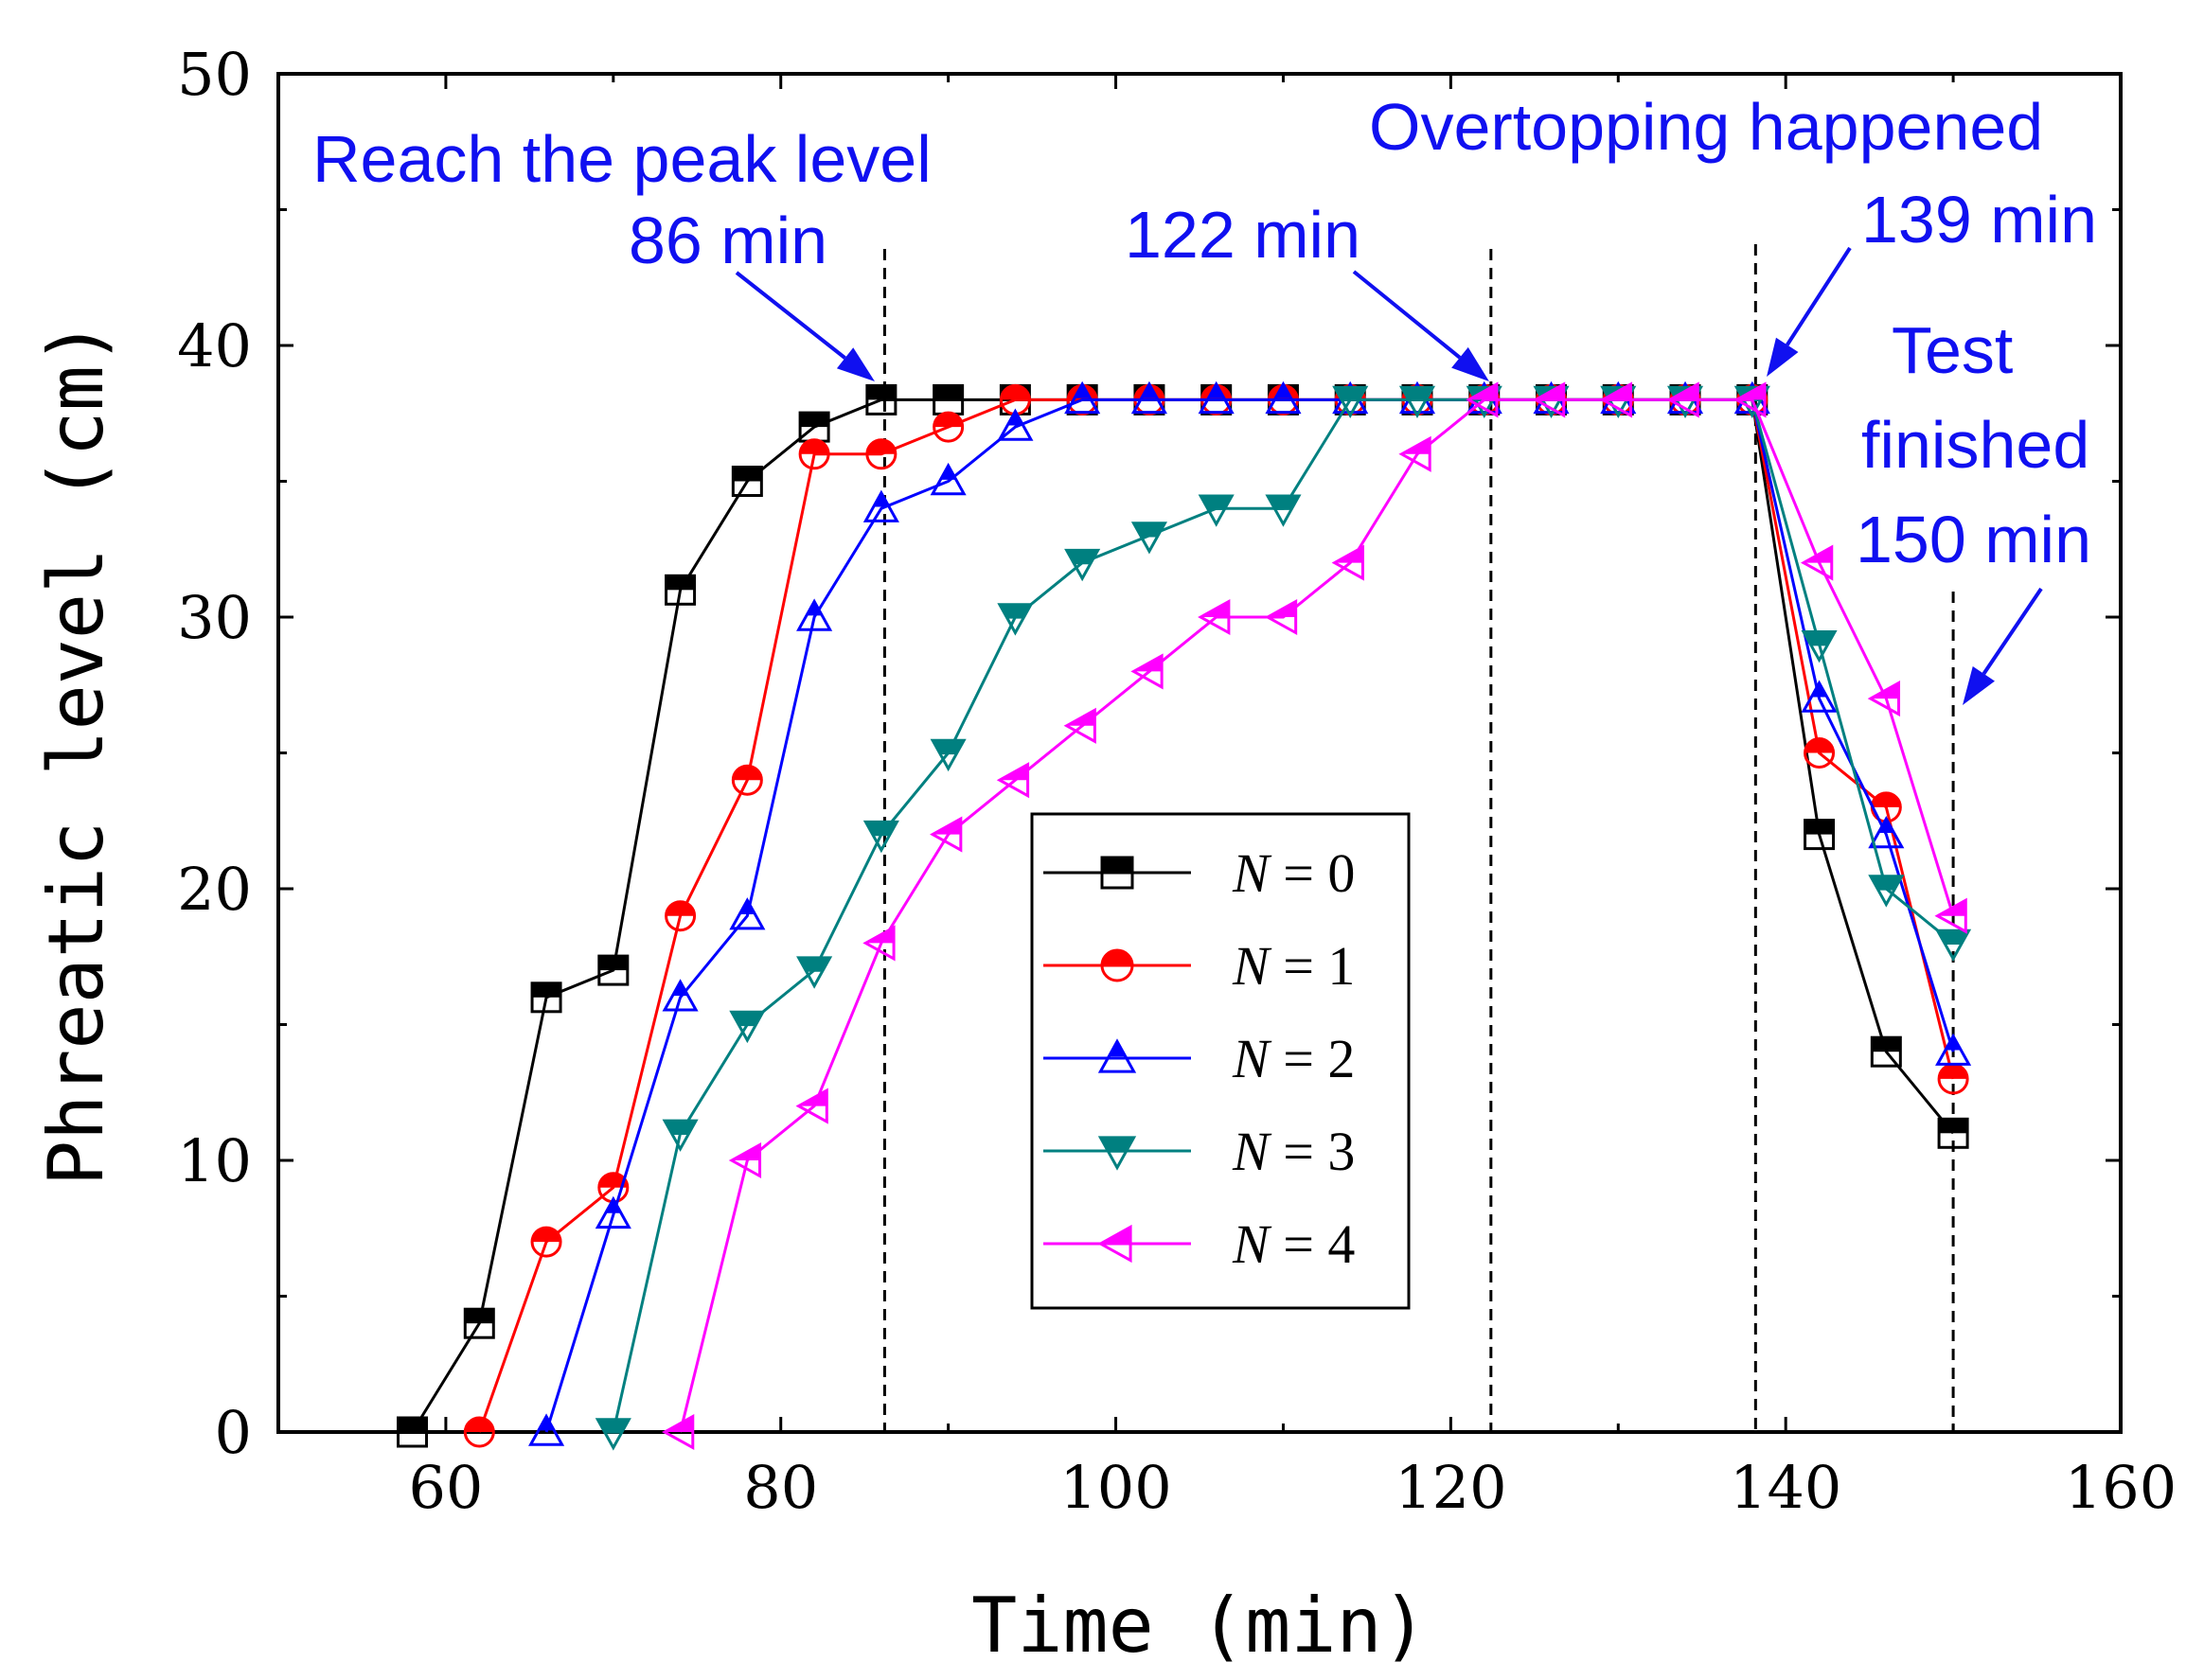  What do you see at coordinates (233, 1432) in the screenshot?
I see `y-tick-label: 0` at bounding box center [233, 1432].